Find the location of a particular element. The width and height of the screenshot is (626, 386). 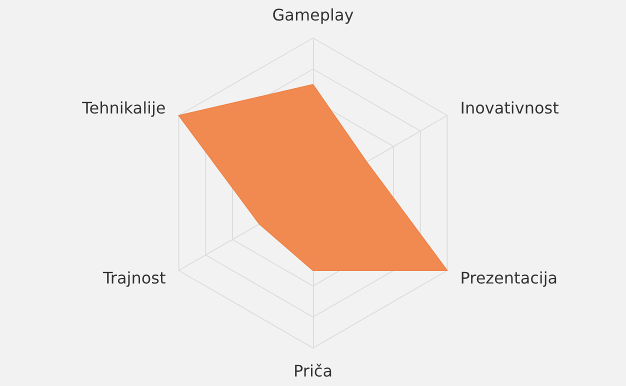

spoke-label: Prezentacija is located at coordinates (509, 278).